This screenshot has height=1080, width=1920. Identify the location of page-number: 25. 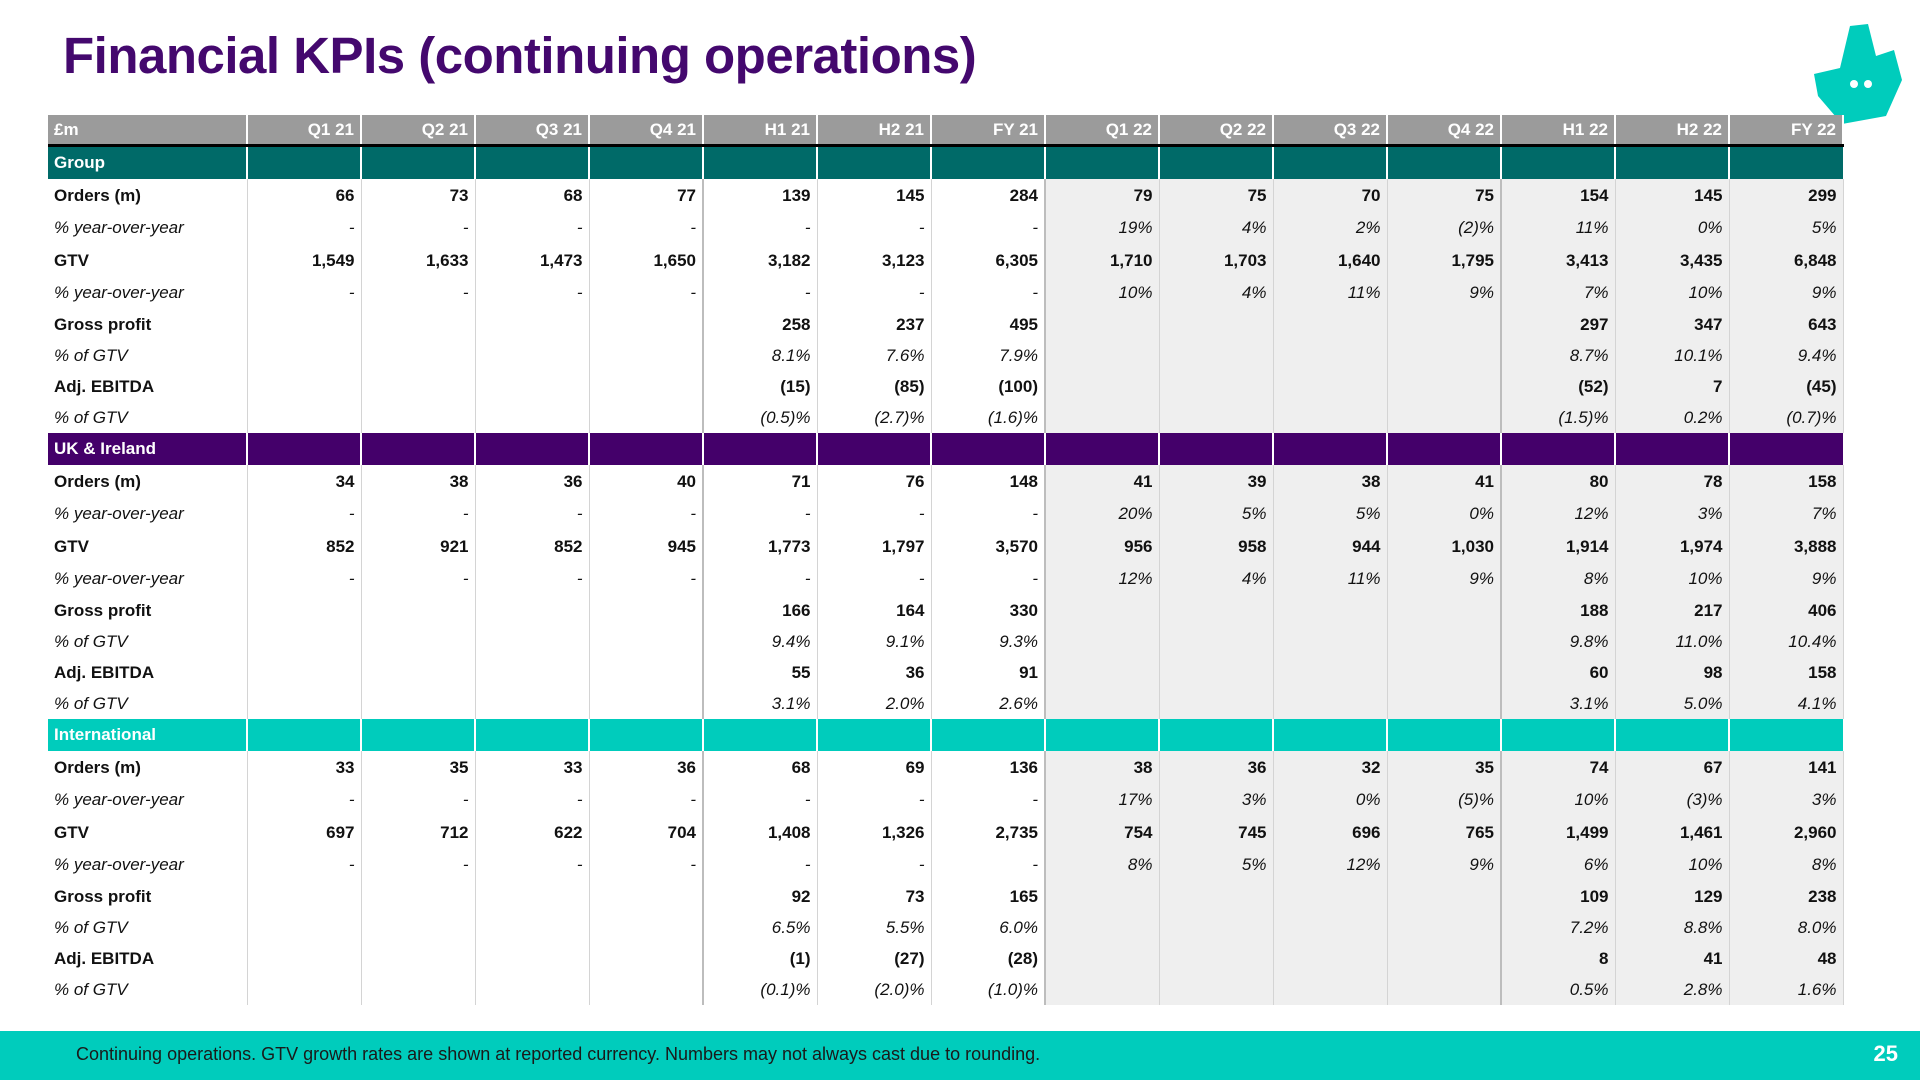
(1885, 1053).